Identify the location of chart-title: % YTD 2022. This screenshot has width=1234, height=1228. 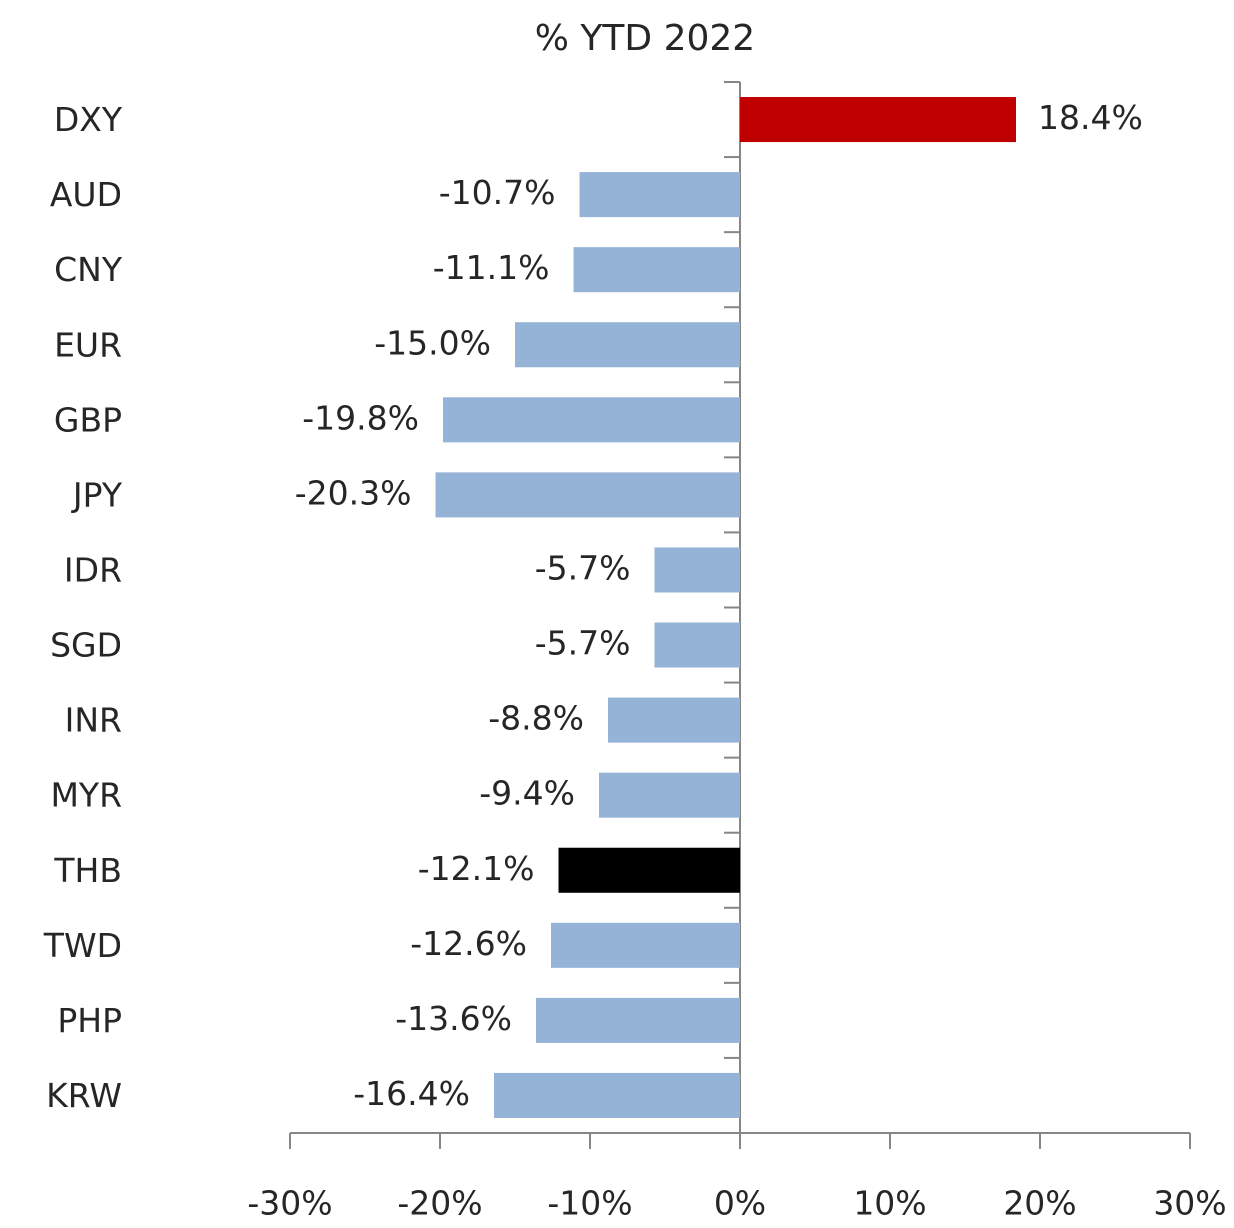
(645, 38).